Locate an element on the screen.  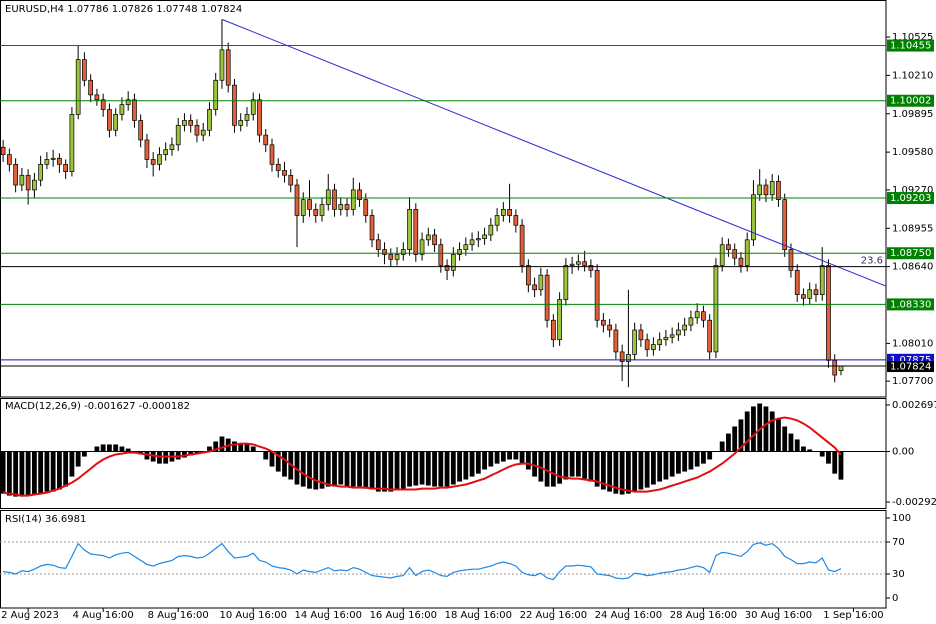
macd-plot is located at coordinates (443, 450).